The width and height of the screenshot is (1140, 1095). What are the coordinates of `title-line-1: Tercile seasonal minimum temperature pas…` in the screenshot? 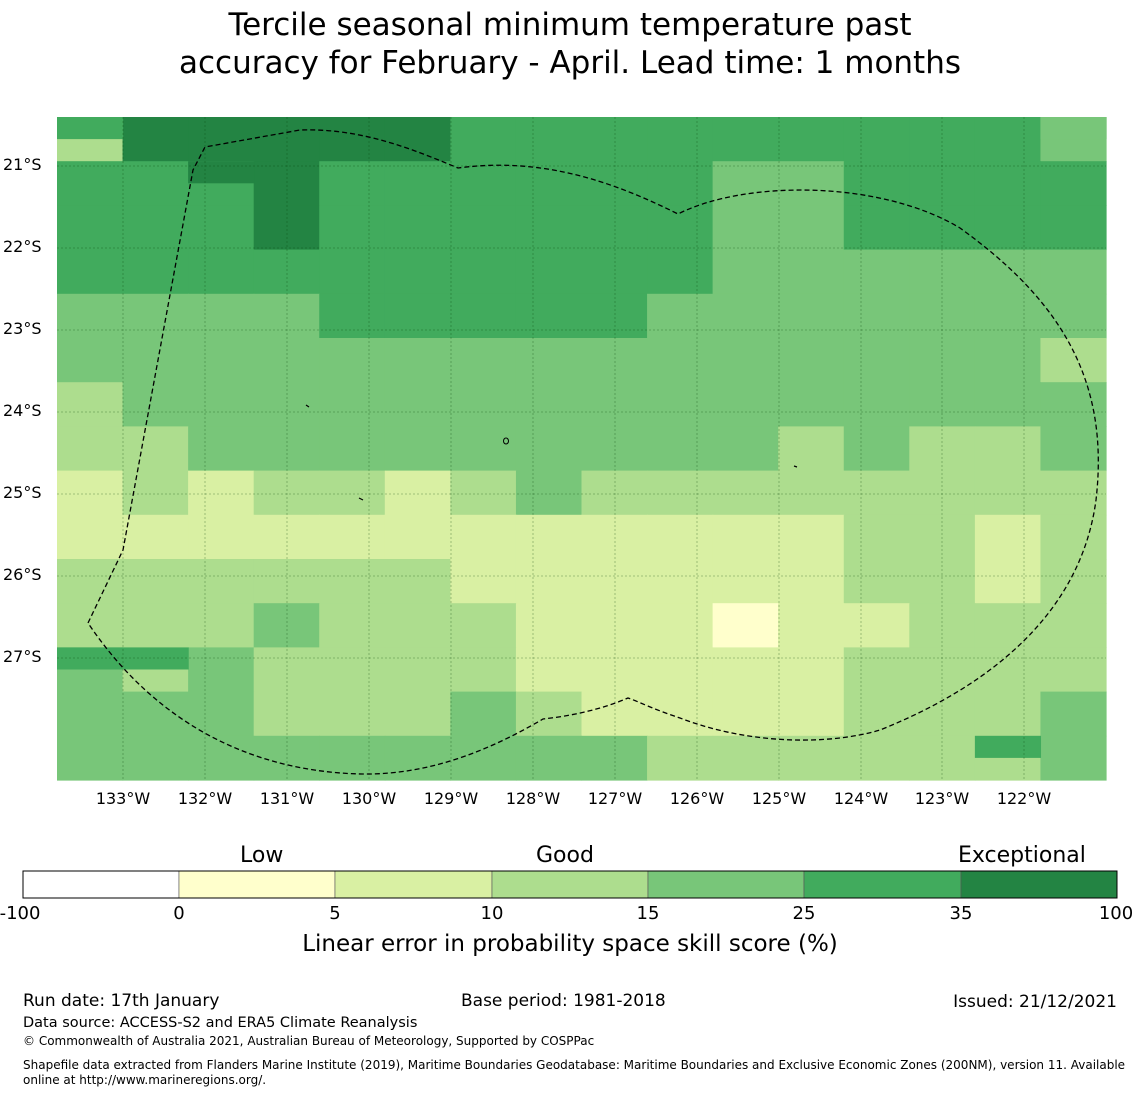 It's located at (570, 25).